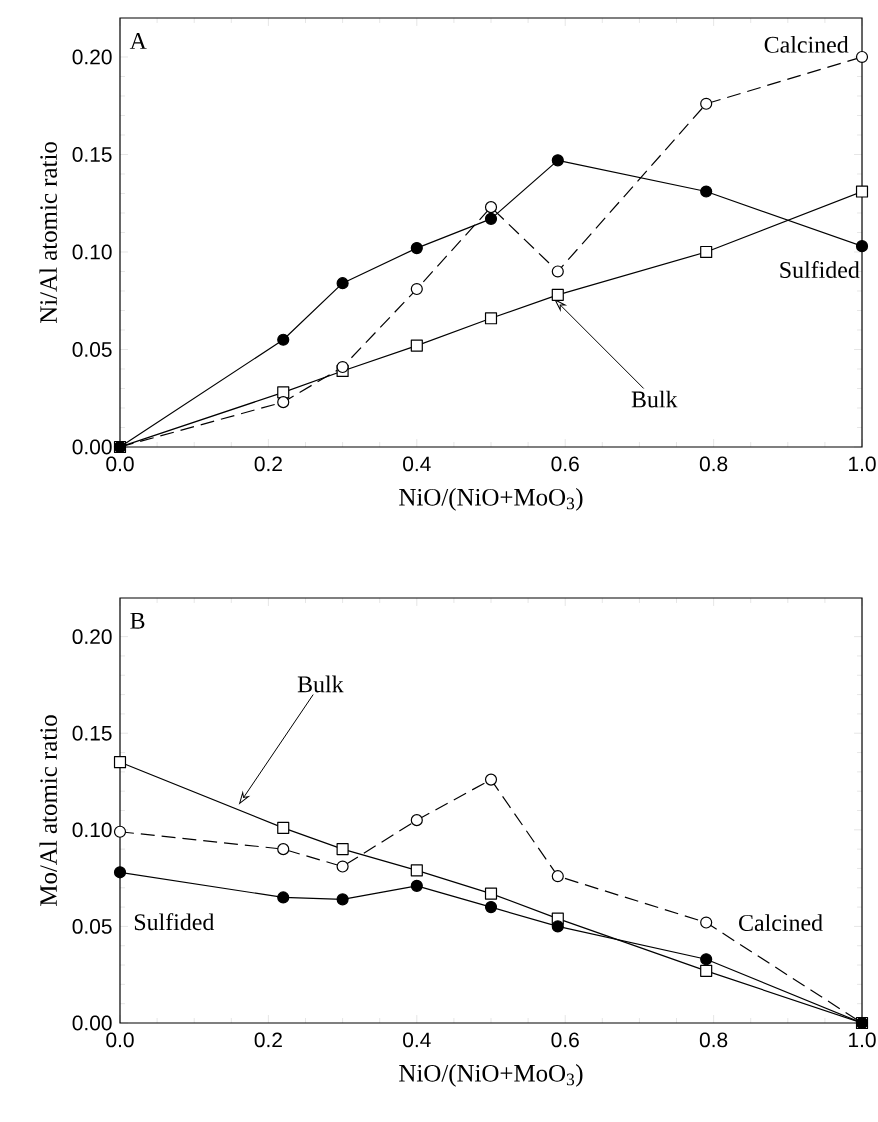 This screenshot has height=1122, width=878. Describe the element at coordinates (48, 233) in the screenshot. I see `y-axis-title: Ni/Al atomic ratio` at that location.